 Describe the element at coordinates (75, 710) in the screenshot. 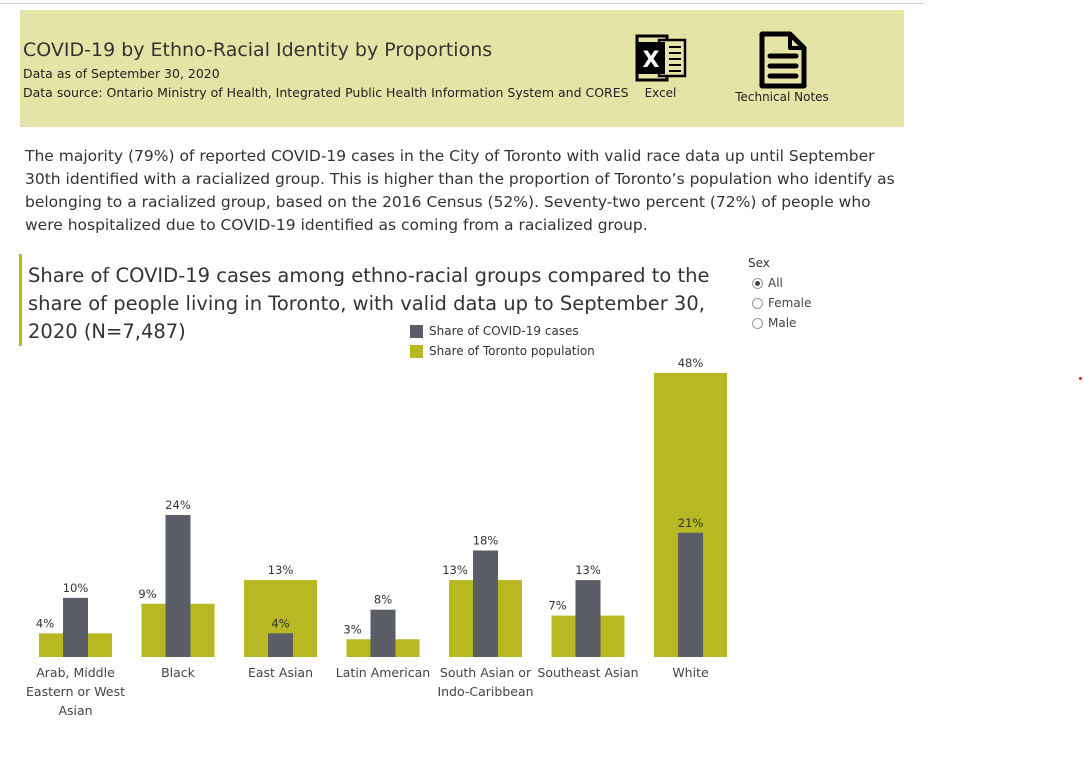

I see `category-label-0-2: Asian` at that location.